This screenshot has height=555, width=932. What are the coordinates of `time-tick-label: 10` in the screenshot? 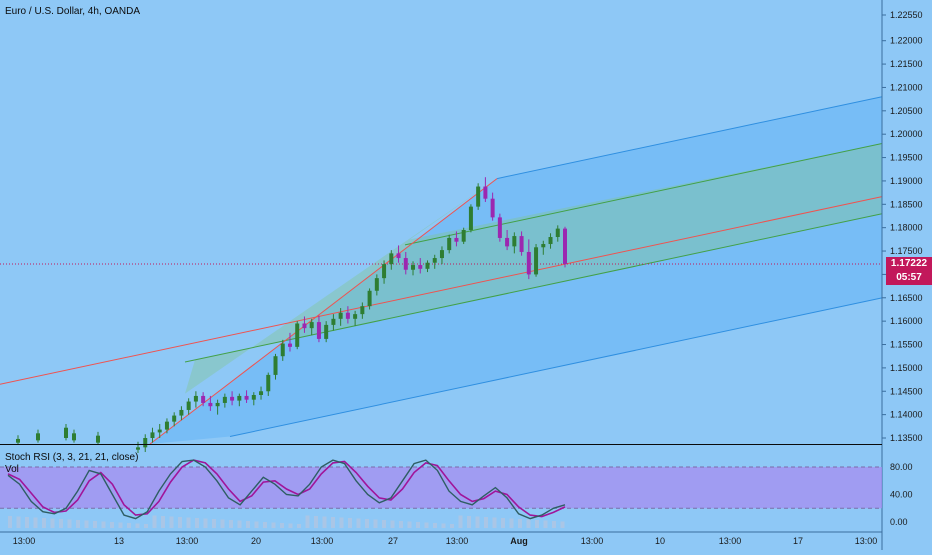 It's located at (660, 541).